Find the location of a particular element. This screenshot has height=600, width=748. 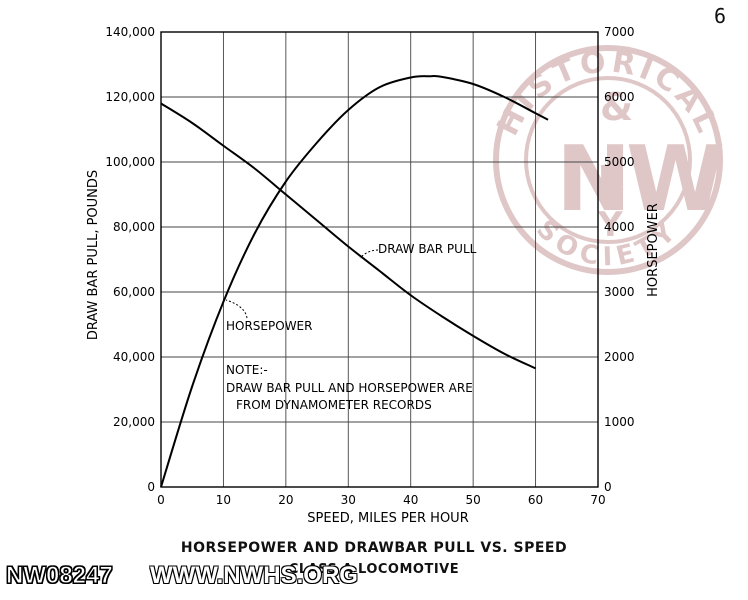

page-number: 6 is located at coordinates (719, 16).